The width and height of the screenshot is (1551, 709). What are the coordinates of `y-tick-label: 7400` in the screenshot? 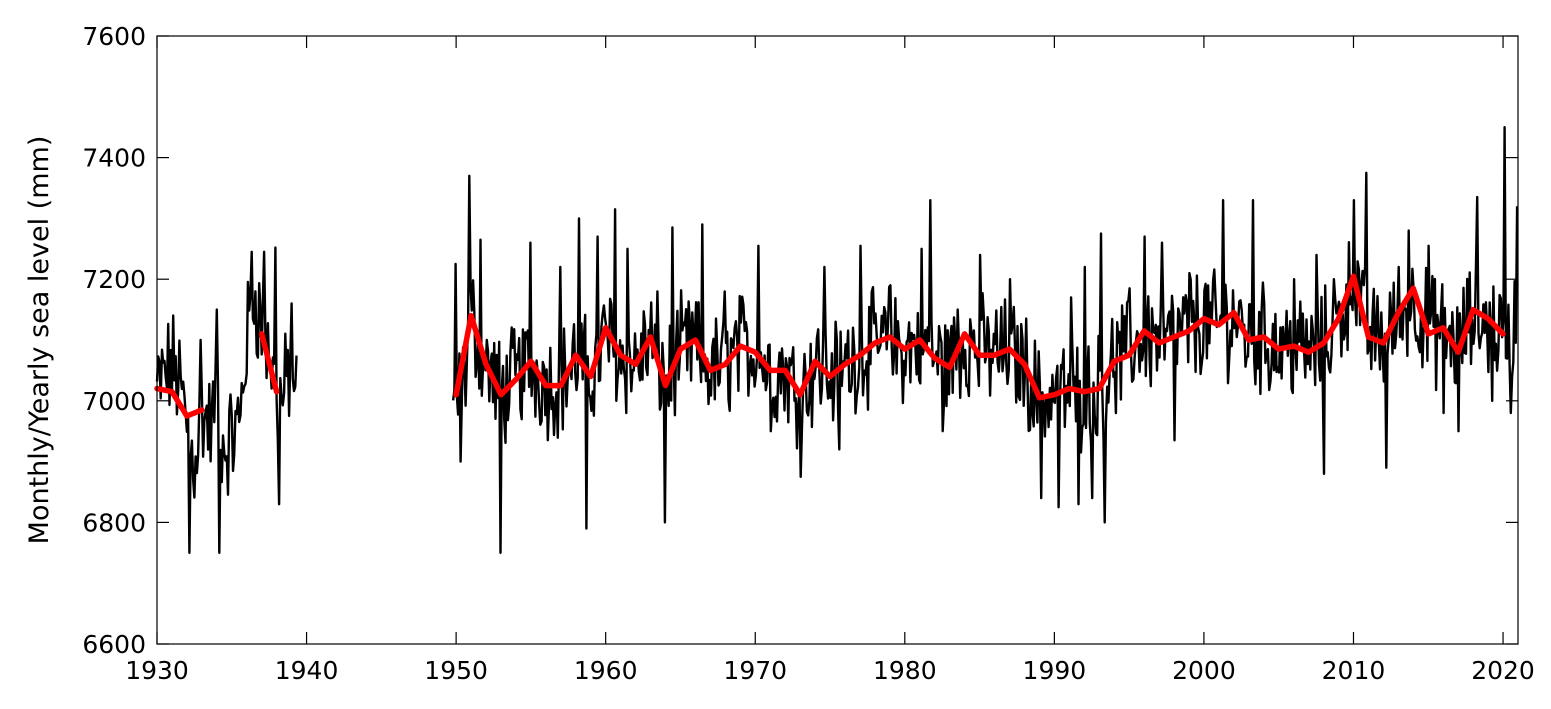 It's located at (114, 158).